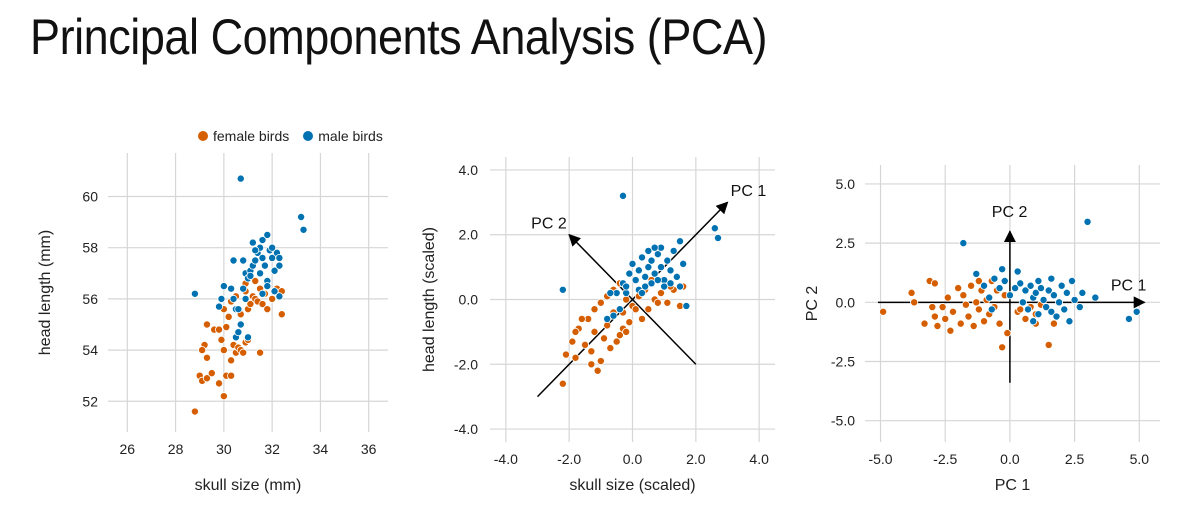 The height and width of the screenshot is (523, 1200). I want to click on x-tick-label: -5.0, so click(880, 459).